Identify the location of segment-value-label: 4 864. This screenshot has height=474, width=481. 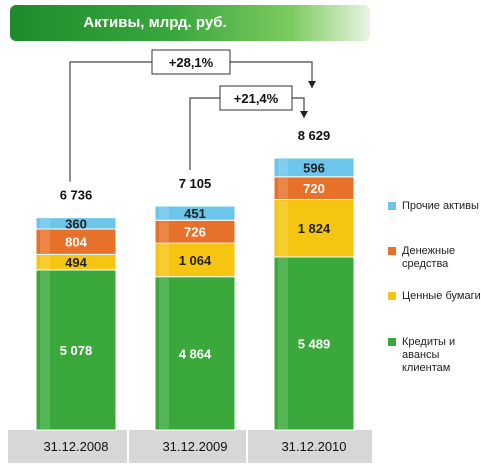
(195, 353).